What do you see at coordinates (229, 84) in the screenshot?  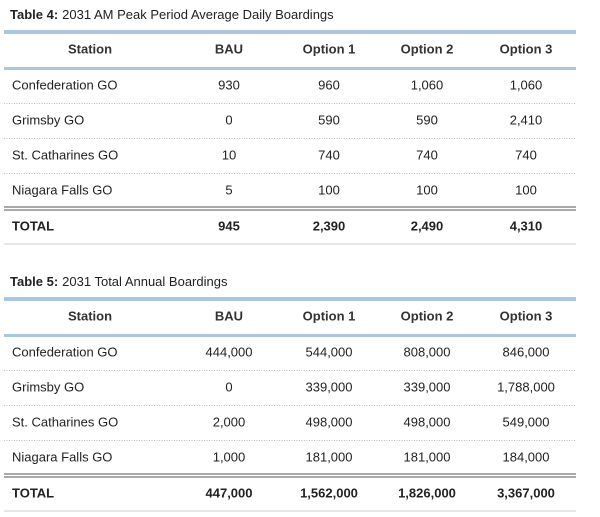 I see `cell: 930` at bounding box center [229, 84].